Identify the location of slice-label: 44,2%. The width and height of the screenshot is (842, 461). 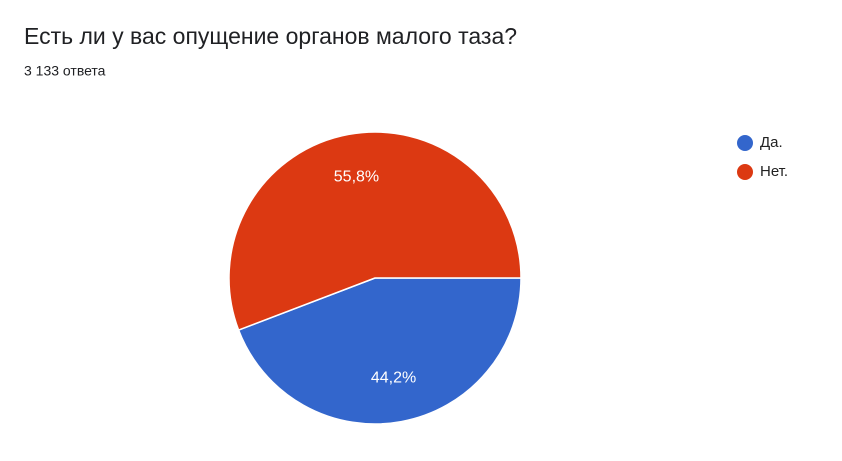
(393, 378).